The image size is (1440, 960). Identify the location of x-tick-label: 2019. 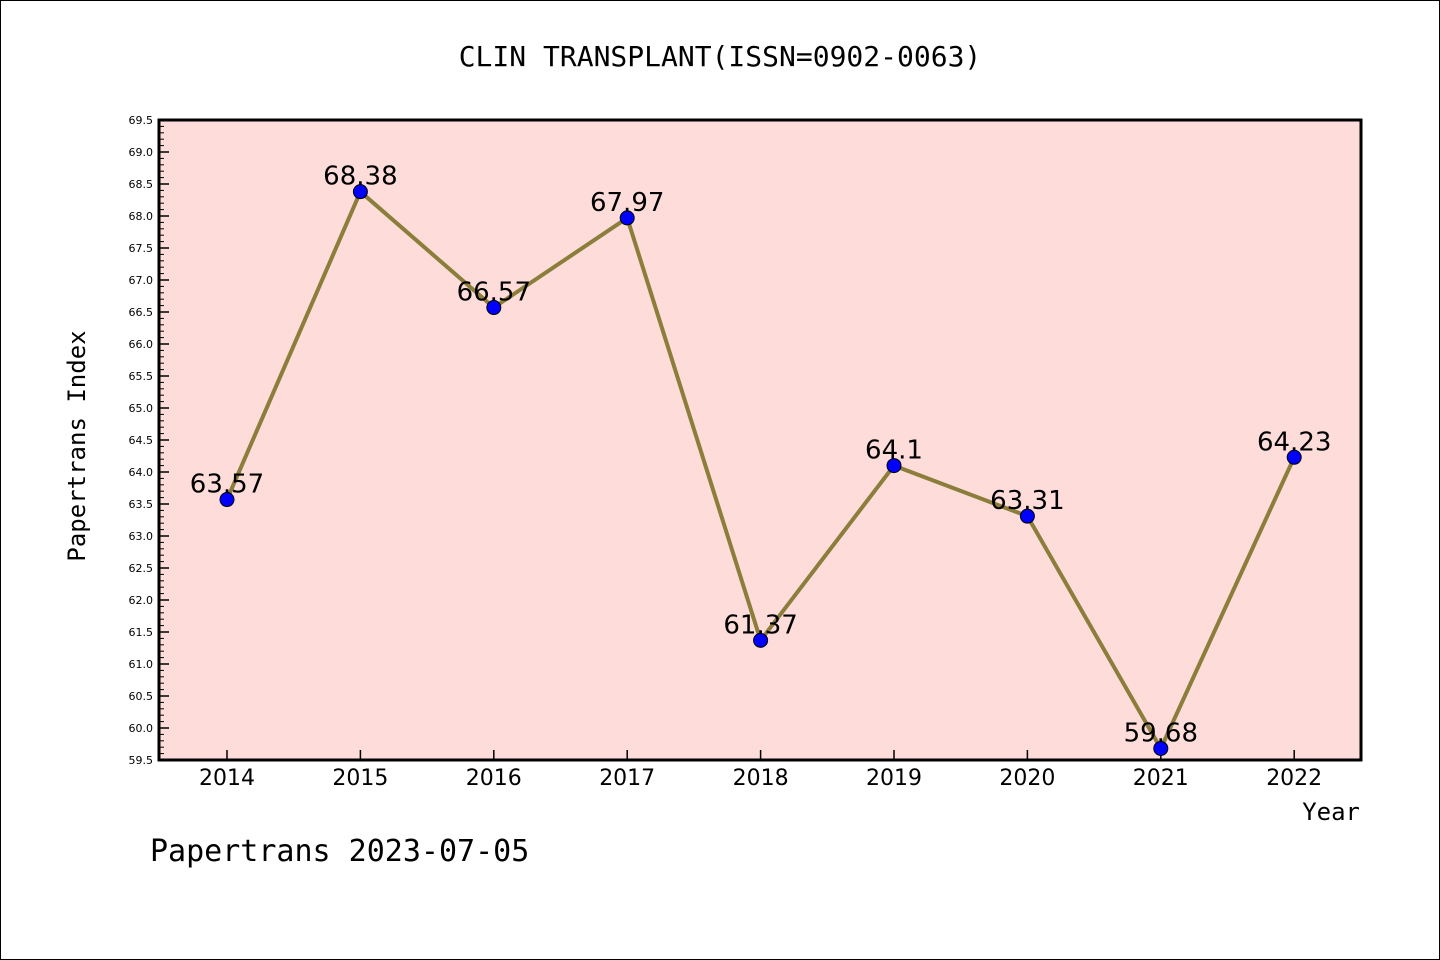
(894, 778).